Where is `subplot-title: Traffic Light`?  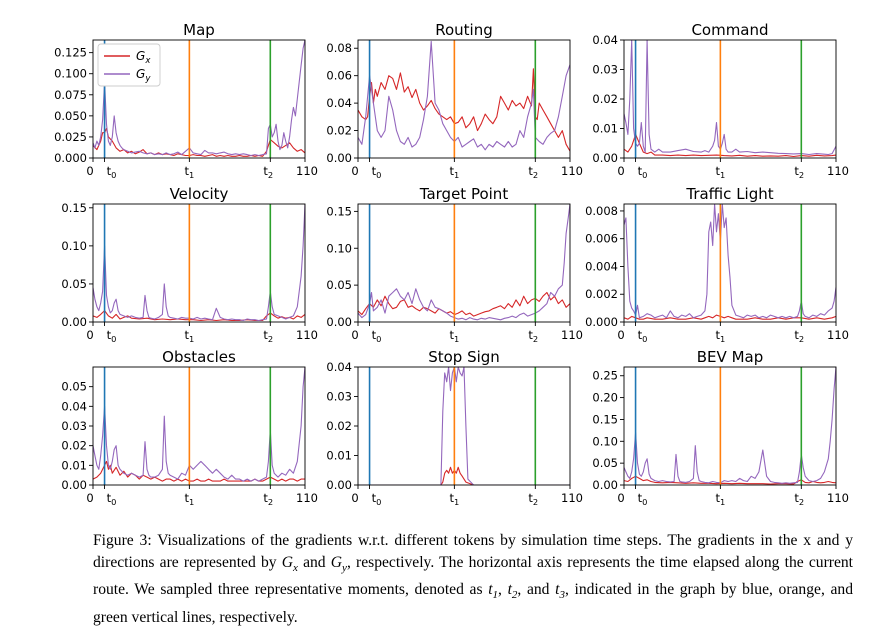 subplot-title: Traffic Light is located at coordinates (729, 194).